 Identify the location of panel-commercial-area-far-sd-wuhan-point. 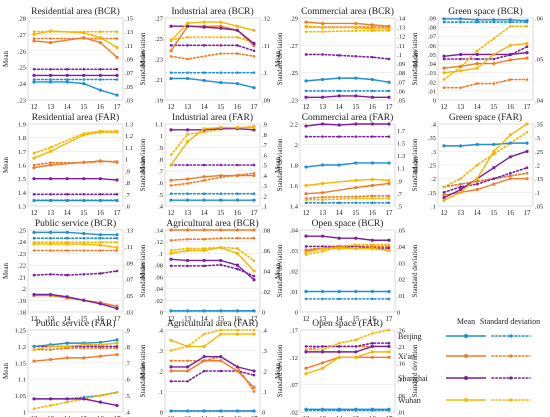
(372, 198).